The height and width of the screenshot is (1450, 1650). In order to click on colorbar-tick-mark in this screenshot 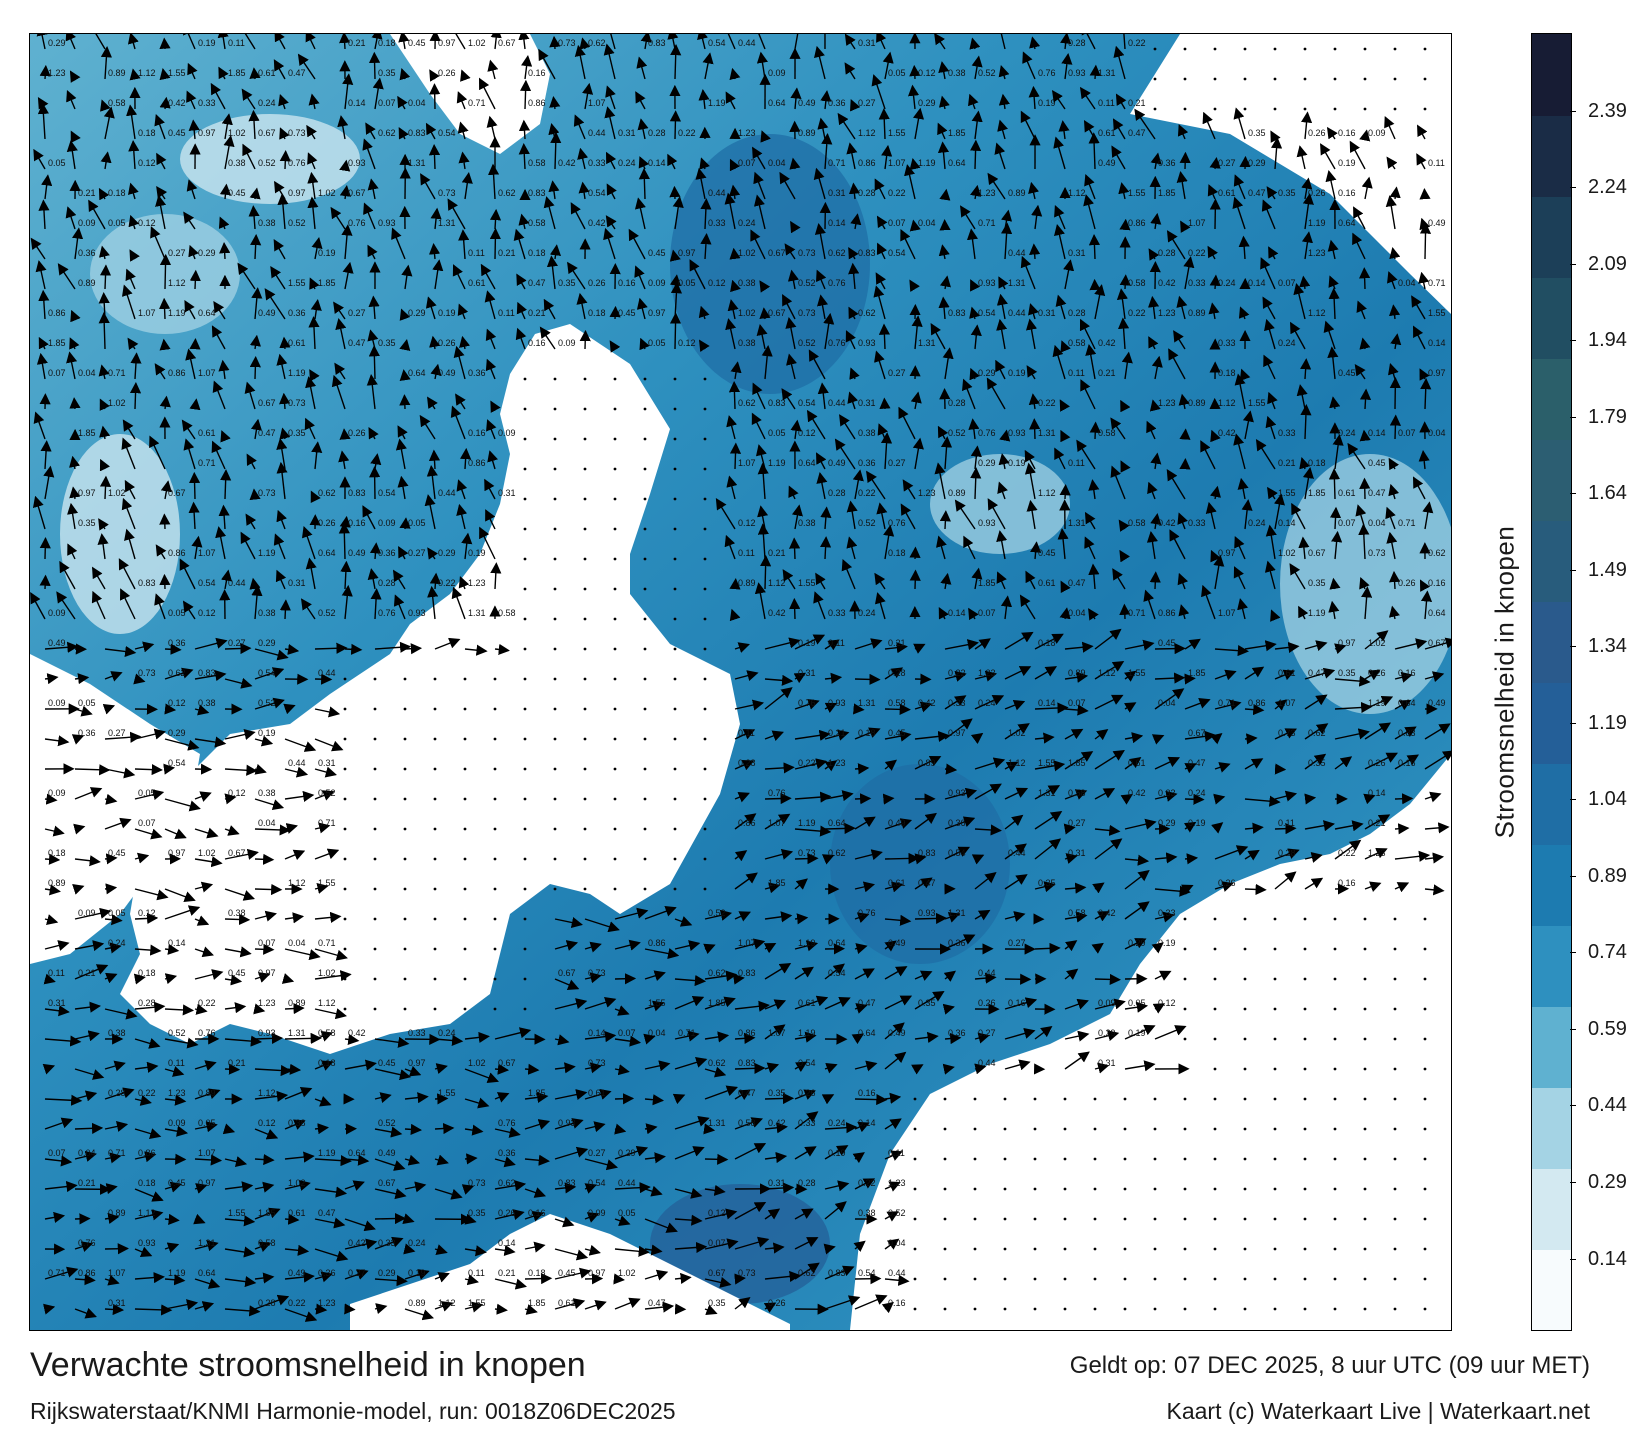, I will do `click(1573, 723)`.